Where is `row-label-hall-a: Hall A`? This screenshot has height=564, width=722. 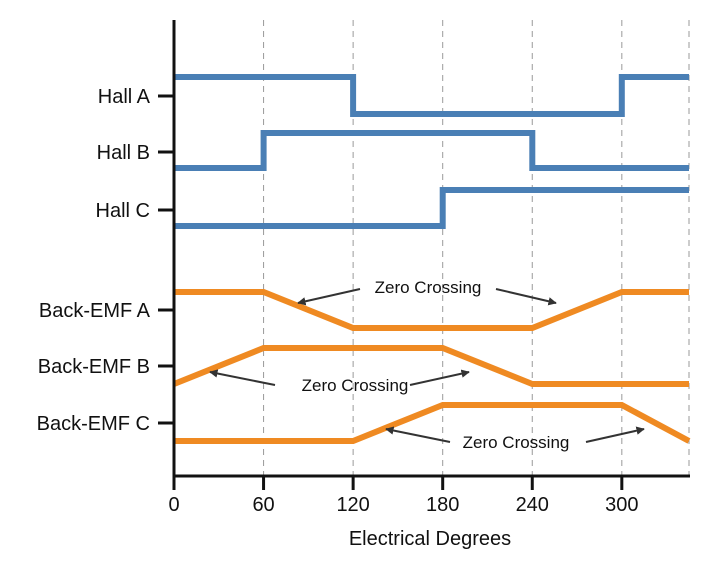
row-label-hall-a: Hall A is located at coordinates (124, 97).